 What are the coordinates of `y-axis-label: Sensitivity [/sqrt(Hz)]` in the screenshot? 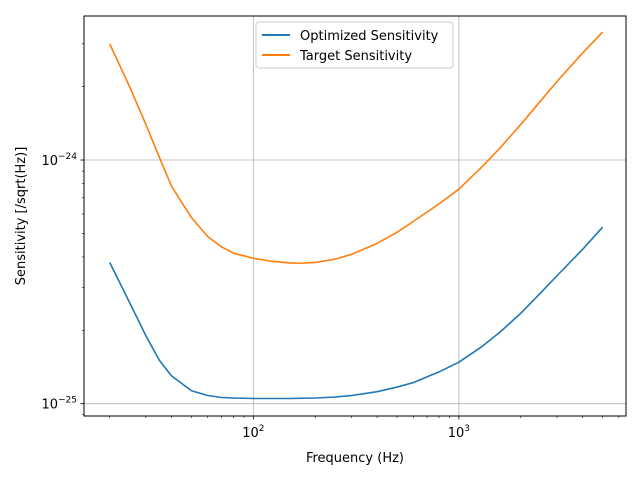 It's located at (21, 216).